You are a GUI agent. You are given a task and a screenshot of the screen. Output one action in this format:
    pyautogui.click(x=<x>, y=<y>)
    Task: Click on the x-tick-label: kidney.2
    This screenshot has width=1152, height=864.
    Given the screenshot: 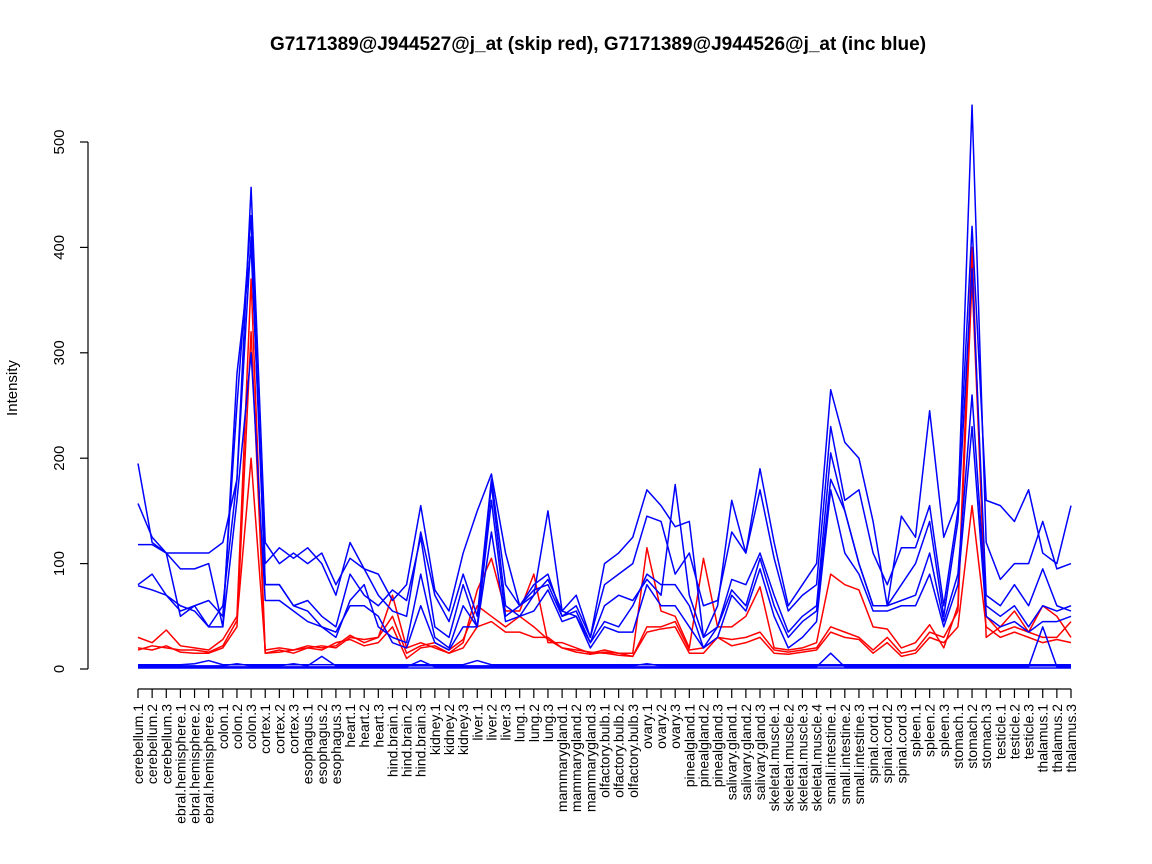 What is the action you would take?
    pyautogui.click(x=449, y=729)
    